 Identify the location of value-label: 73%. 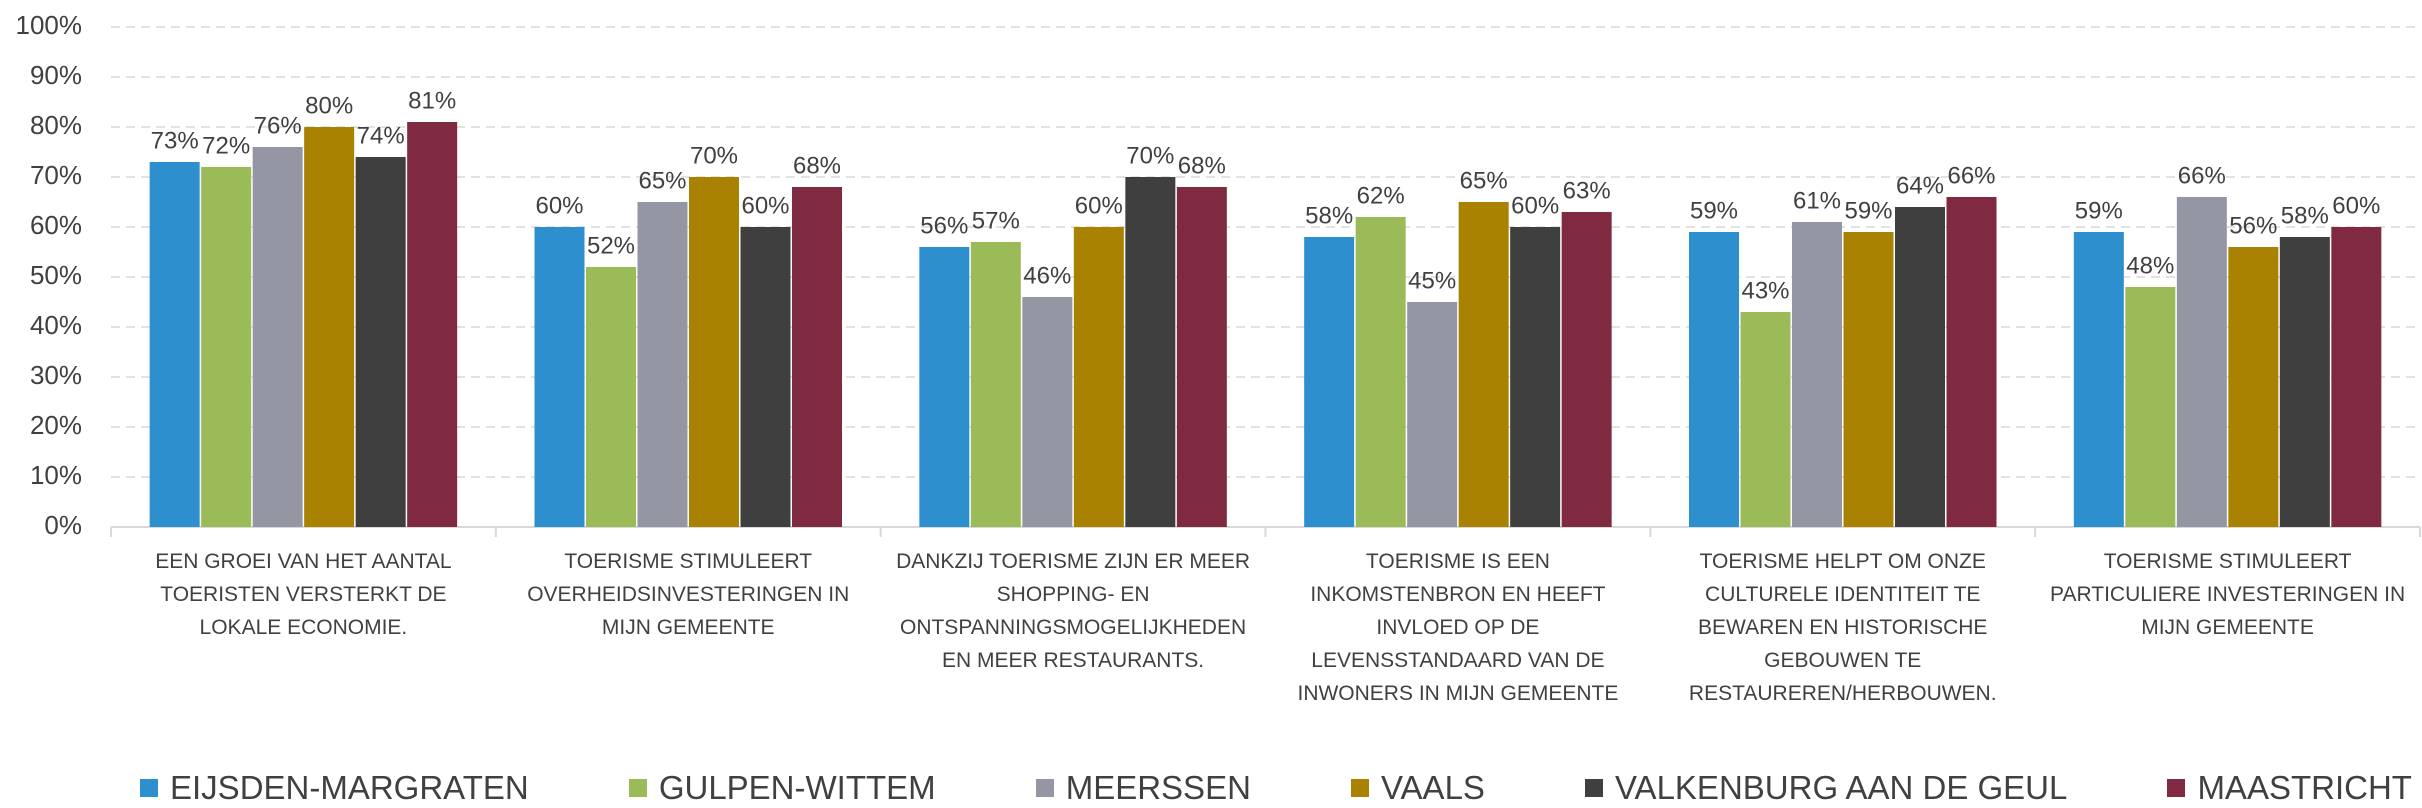
(175, 140).